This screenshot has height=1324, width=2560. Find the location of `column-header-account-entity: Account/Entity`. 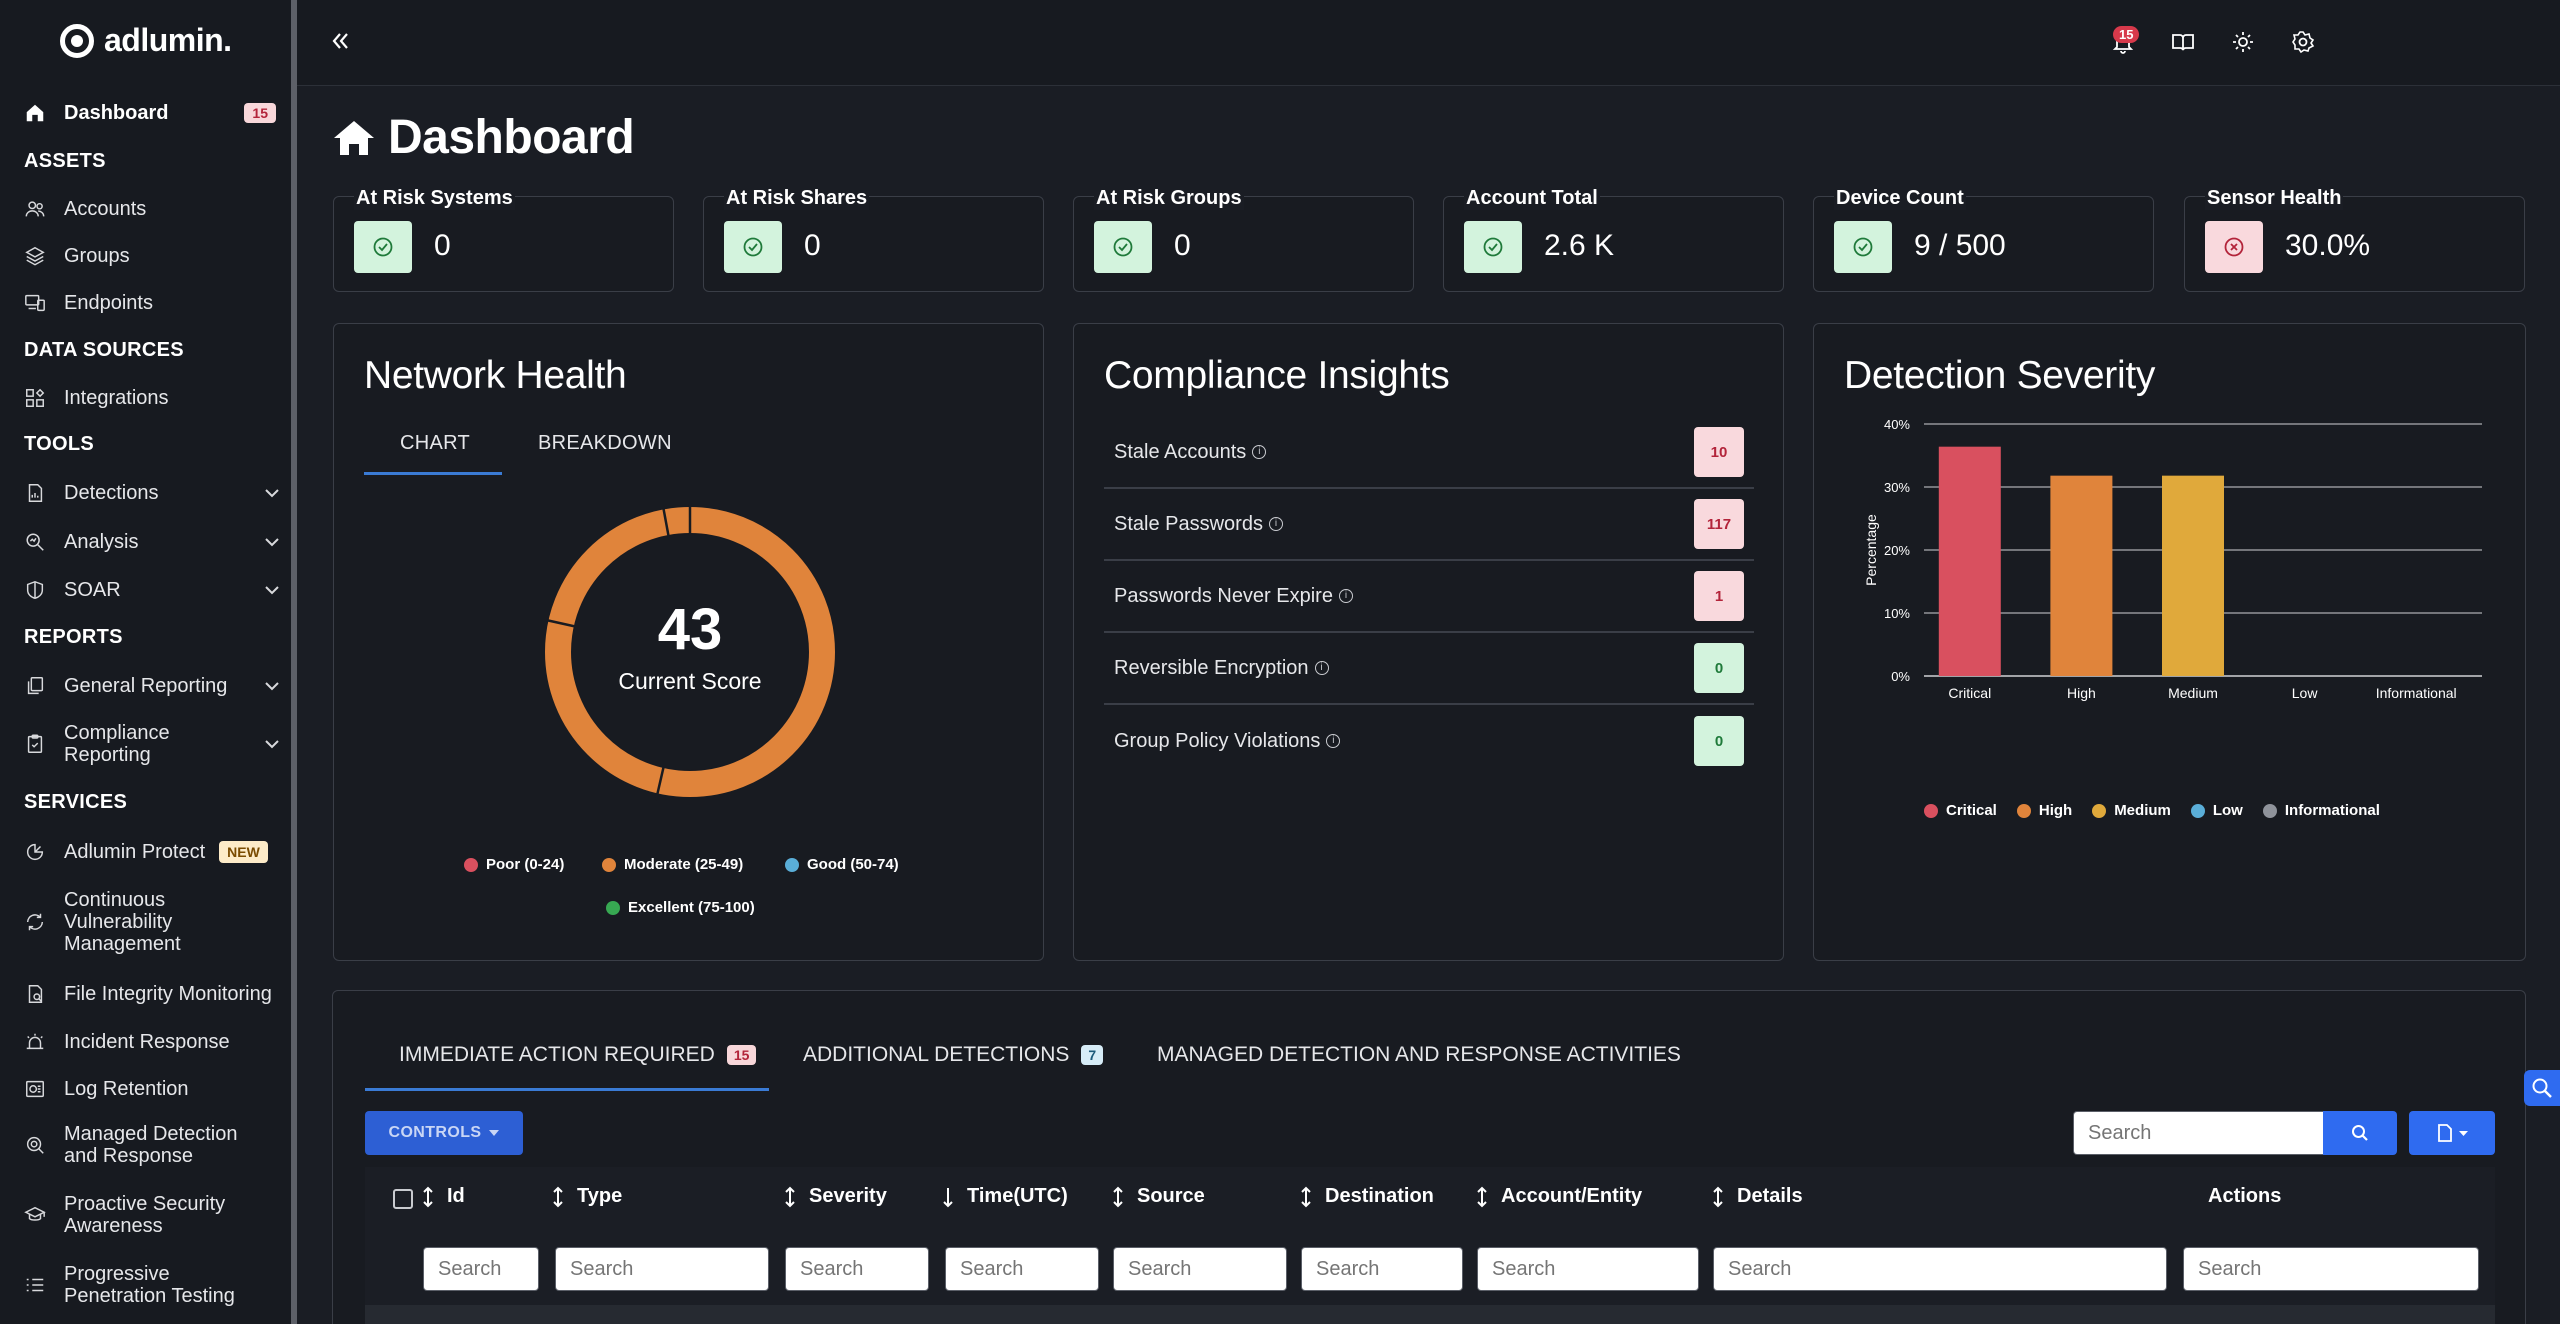

column-header-account-entity: Account/Entity is located at coordinates (1558, 1196).